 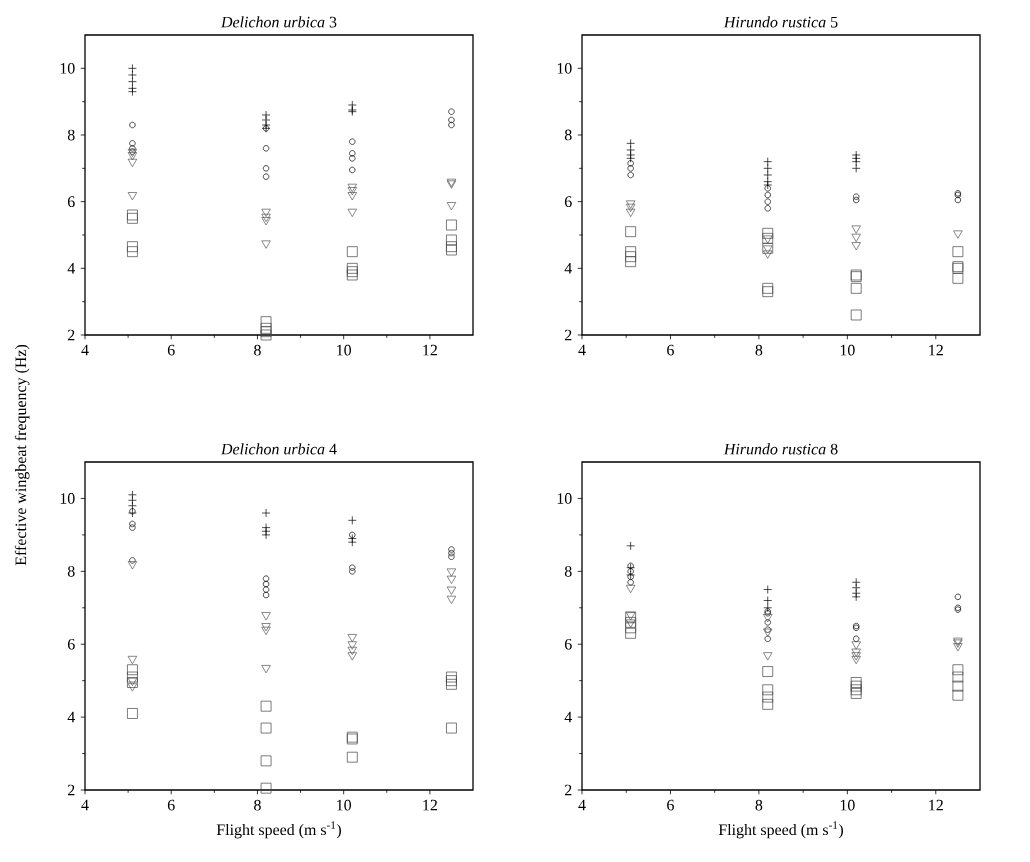 I want to click on x-tick-label: 4, so click(x=582, y=350).